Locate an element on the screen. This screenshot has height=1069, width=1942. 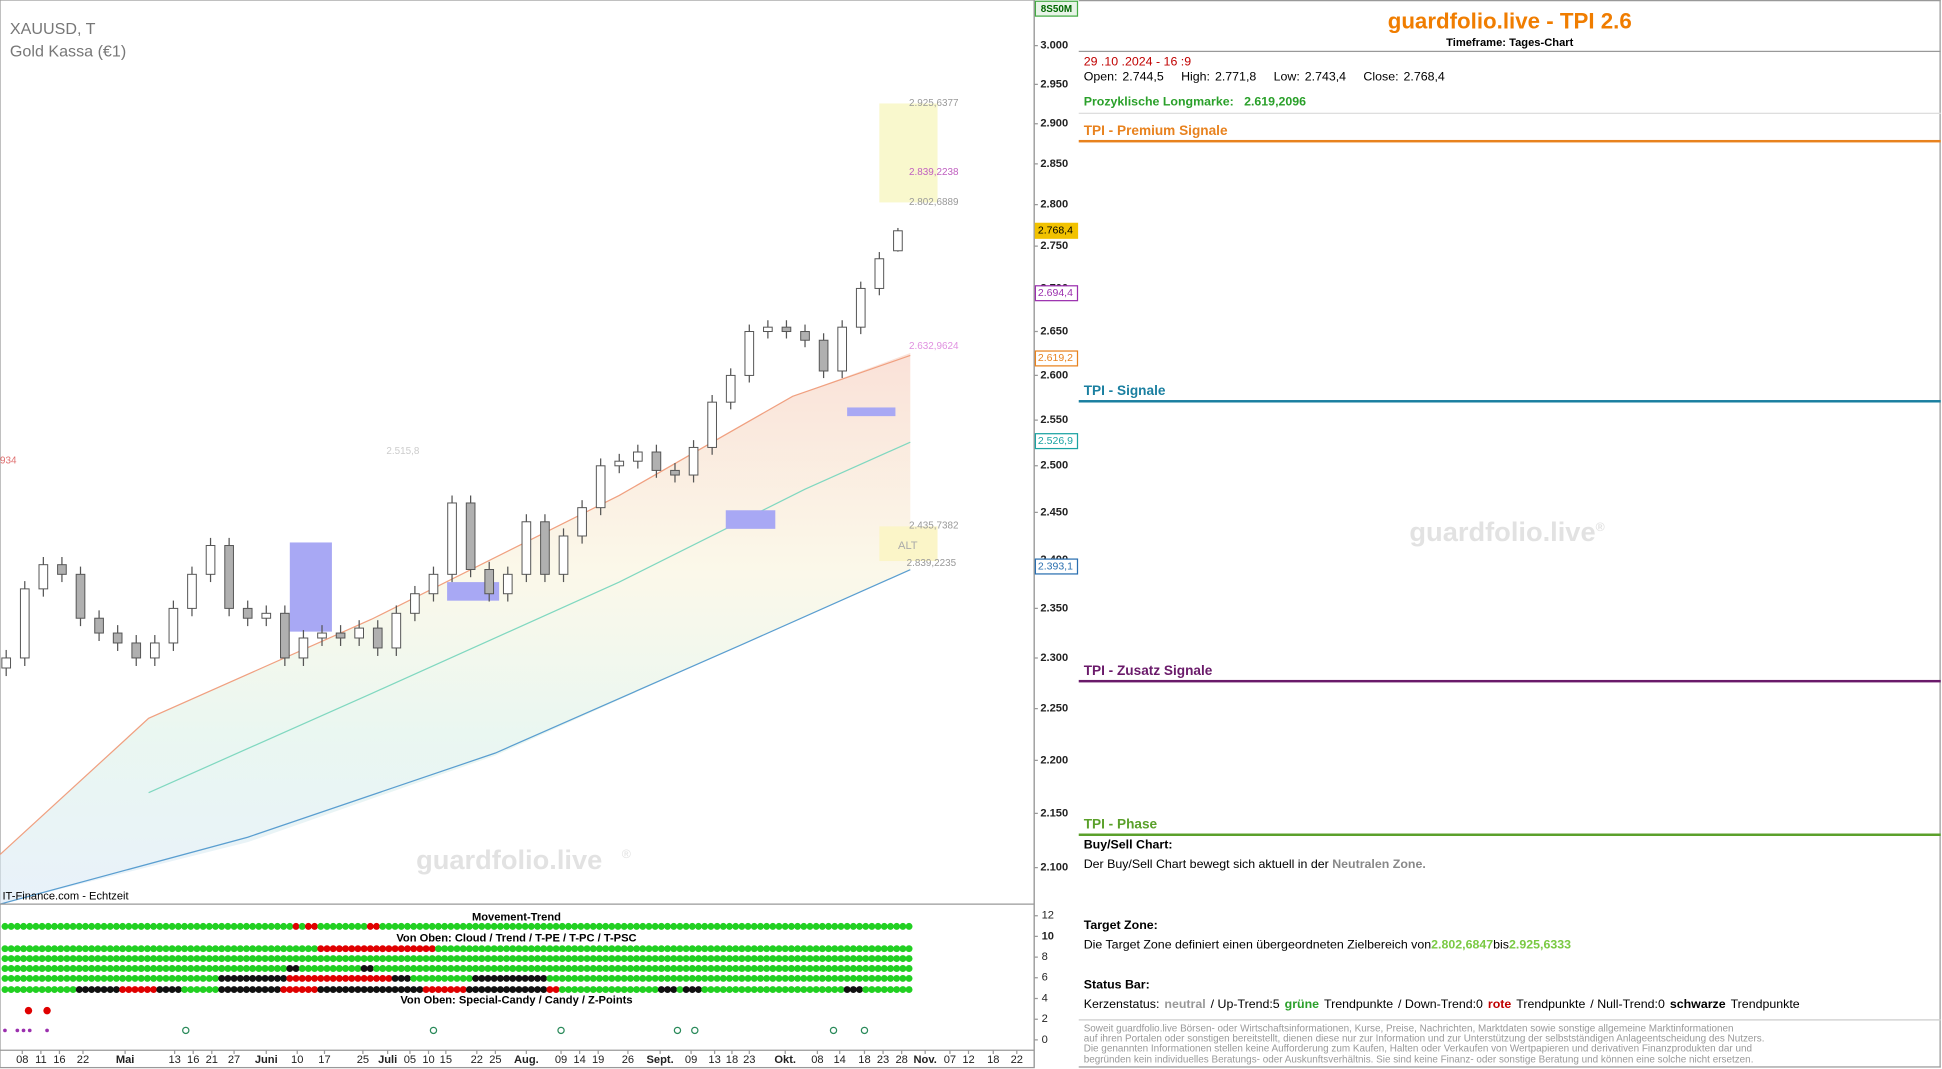
section-line is located at coordinates (1509, 834).